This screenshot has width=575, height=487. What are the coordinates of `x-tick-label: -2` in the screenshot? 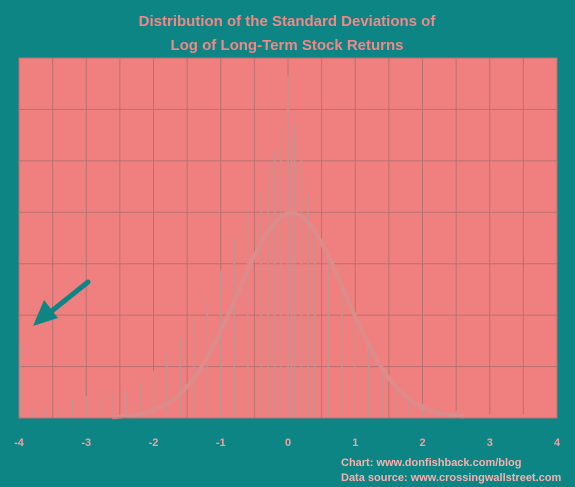 It's located at (154, 443).